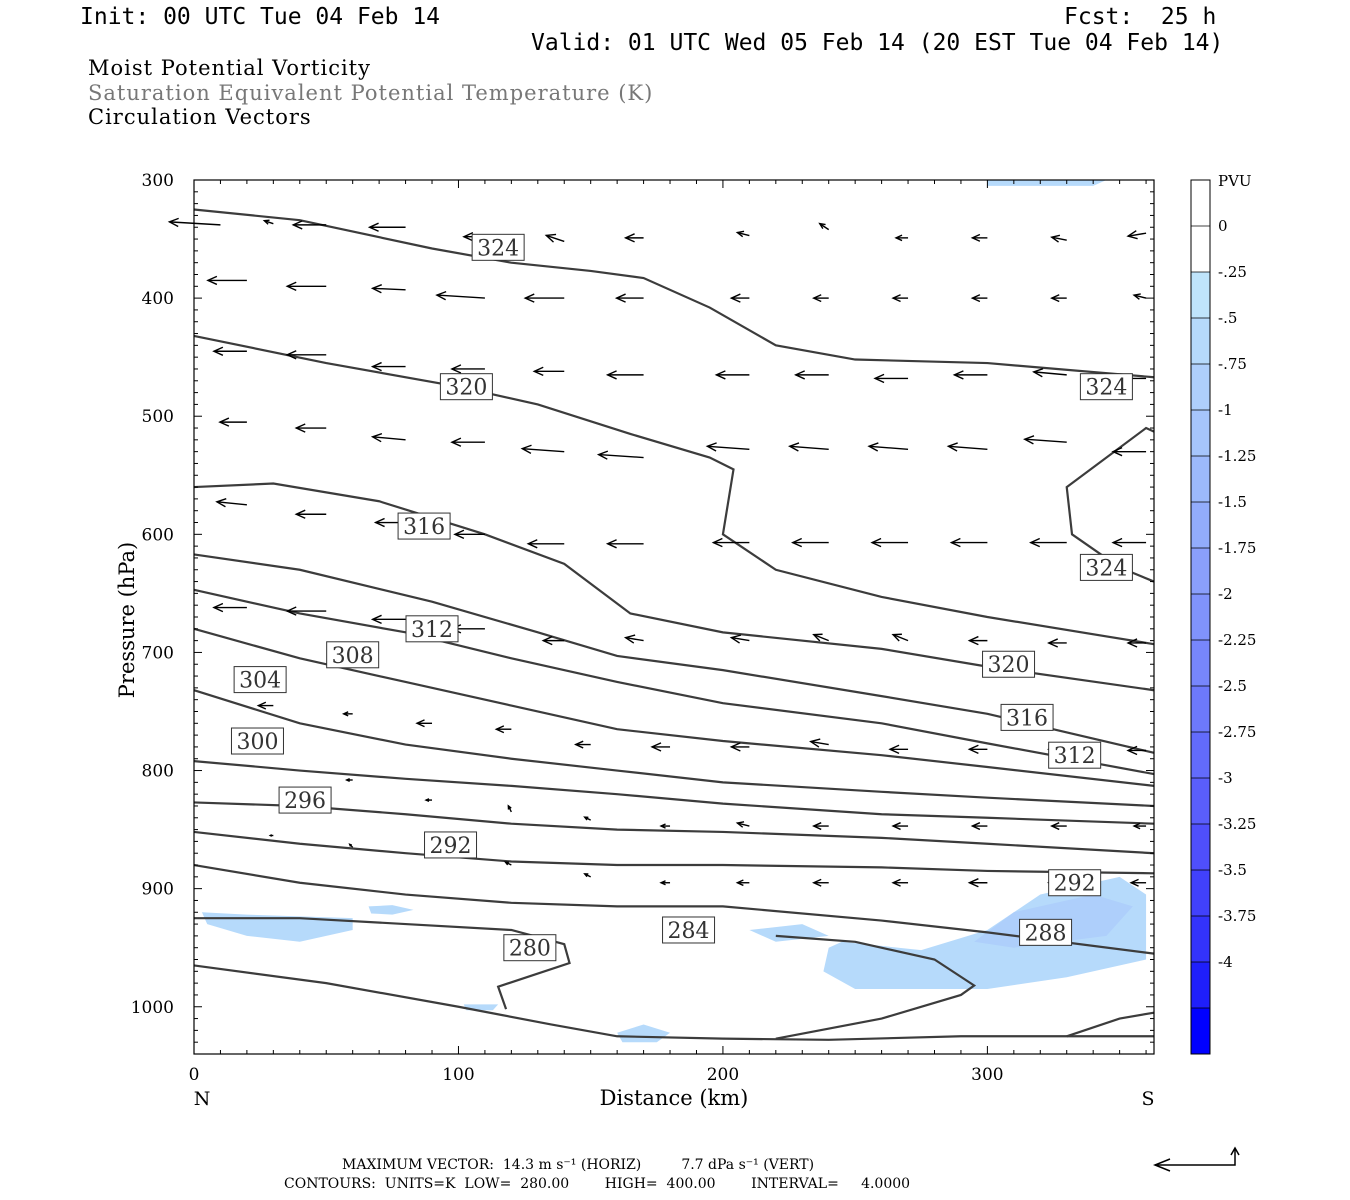  Describe the element at coordinates (158, 417) in the screenshot. I see `y-tick-label: 500` at that location.